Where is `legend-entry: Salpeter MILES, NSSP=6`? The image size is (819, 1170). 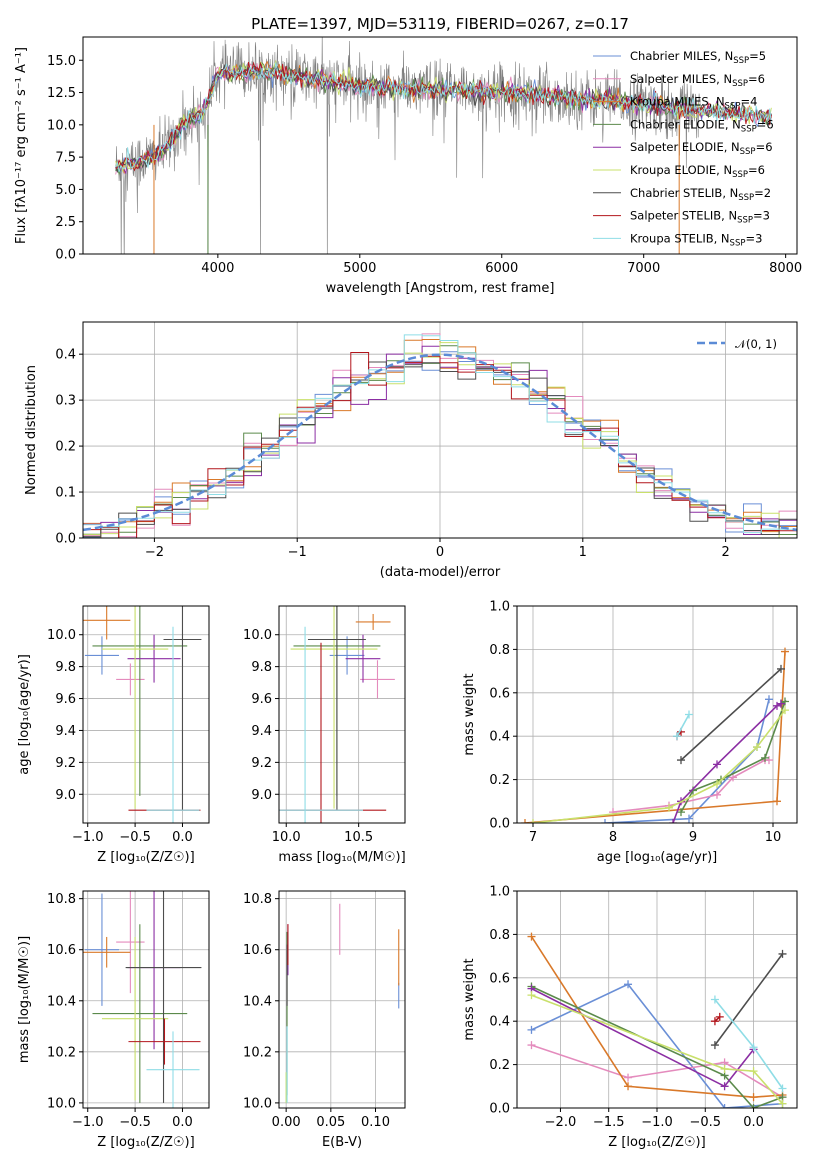
legend-entry: Salpeter MILES, NSSP=6 is located at coordinates (697, 80).